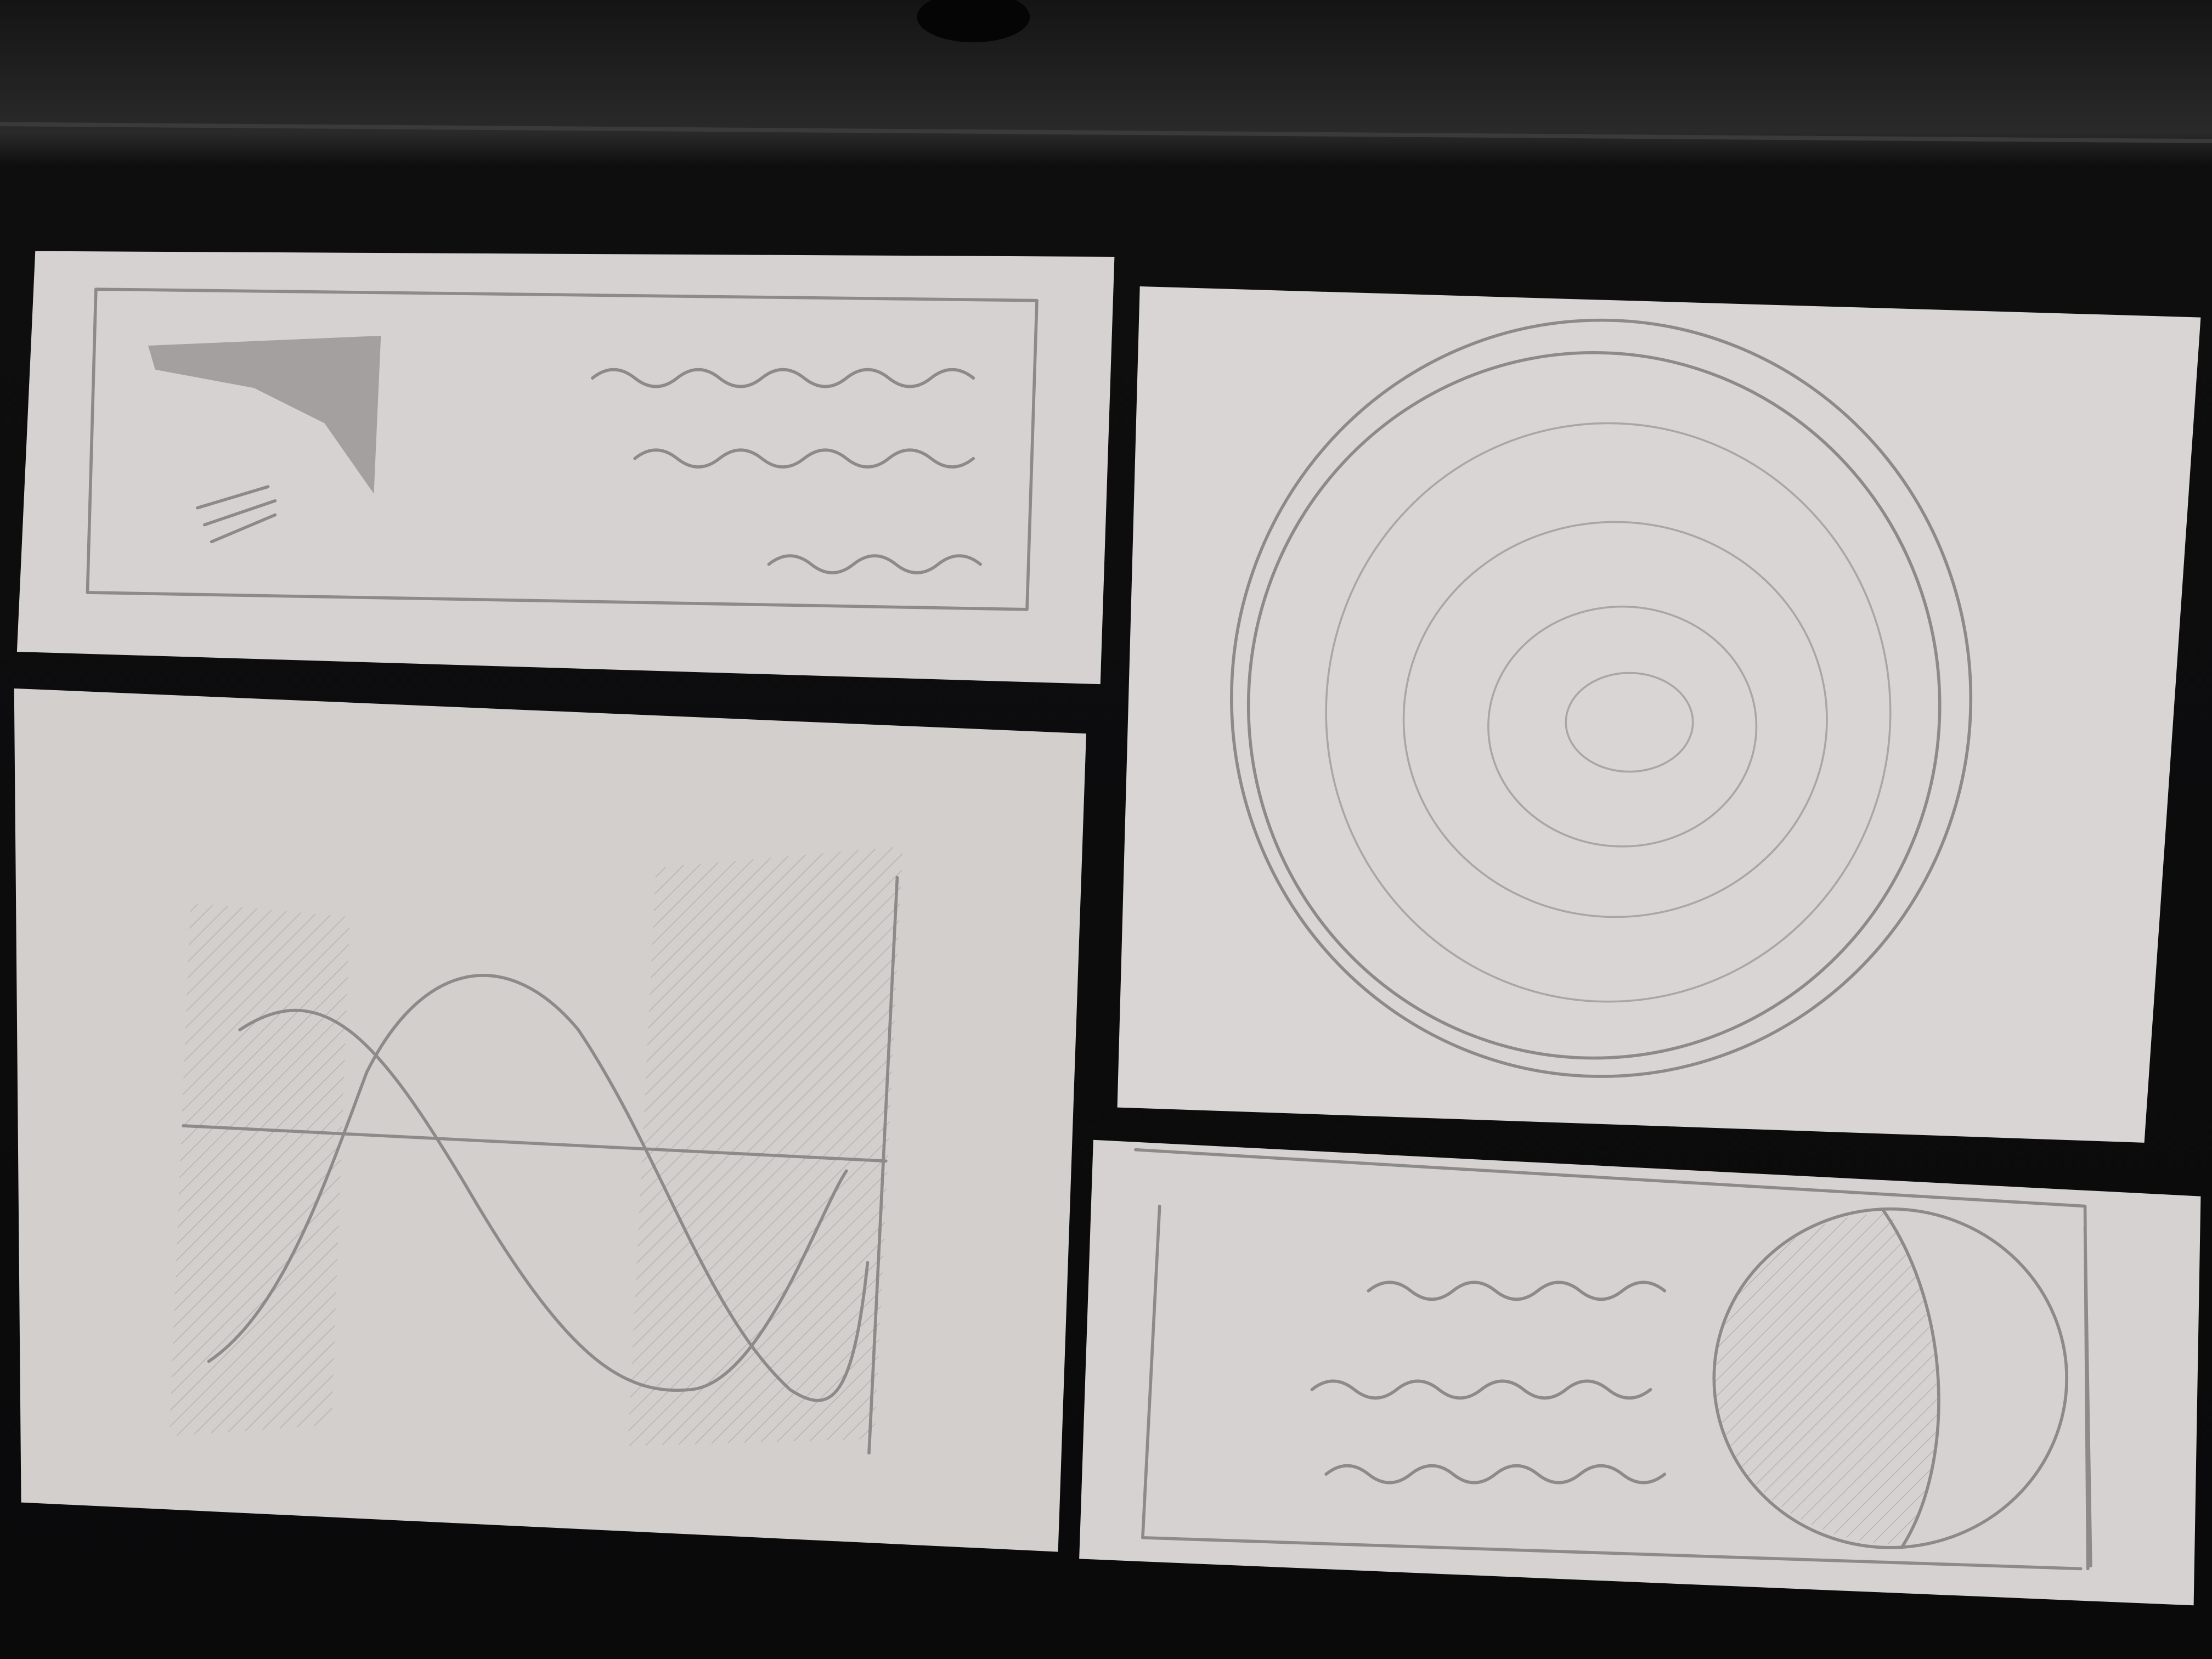 The width and height of the screenshot is (2212, 1659). I want to click on sphere-meridian, so click(1911, 1379).